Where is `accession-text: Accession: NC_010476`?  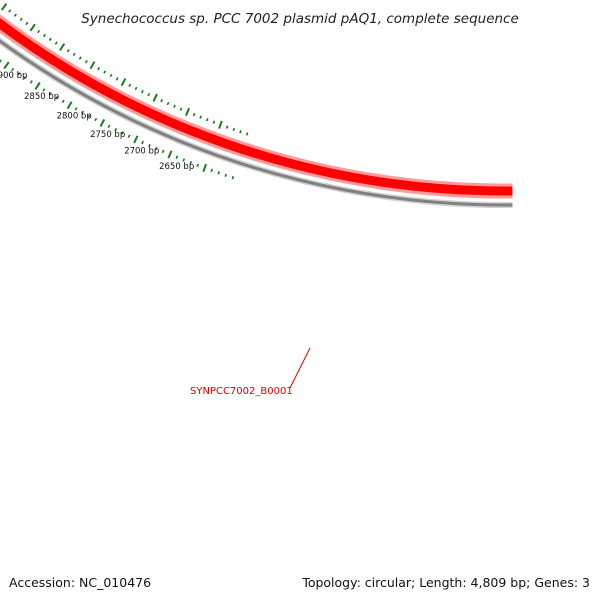 accession-text: Accession: NC_010476 is located at coordinates (80, 582).